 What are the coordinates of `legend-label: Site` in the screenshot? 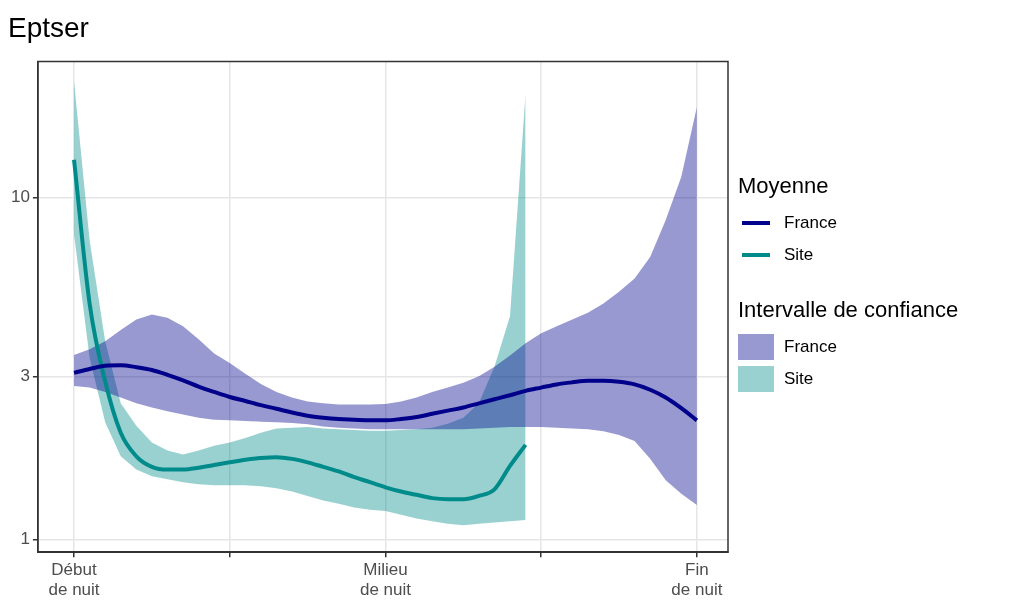 It's located at (799, 255).